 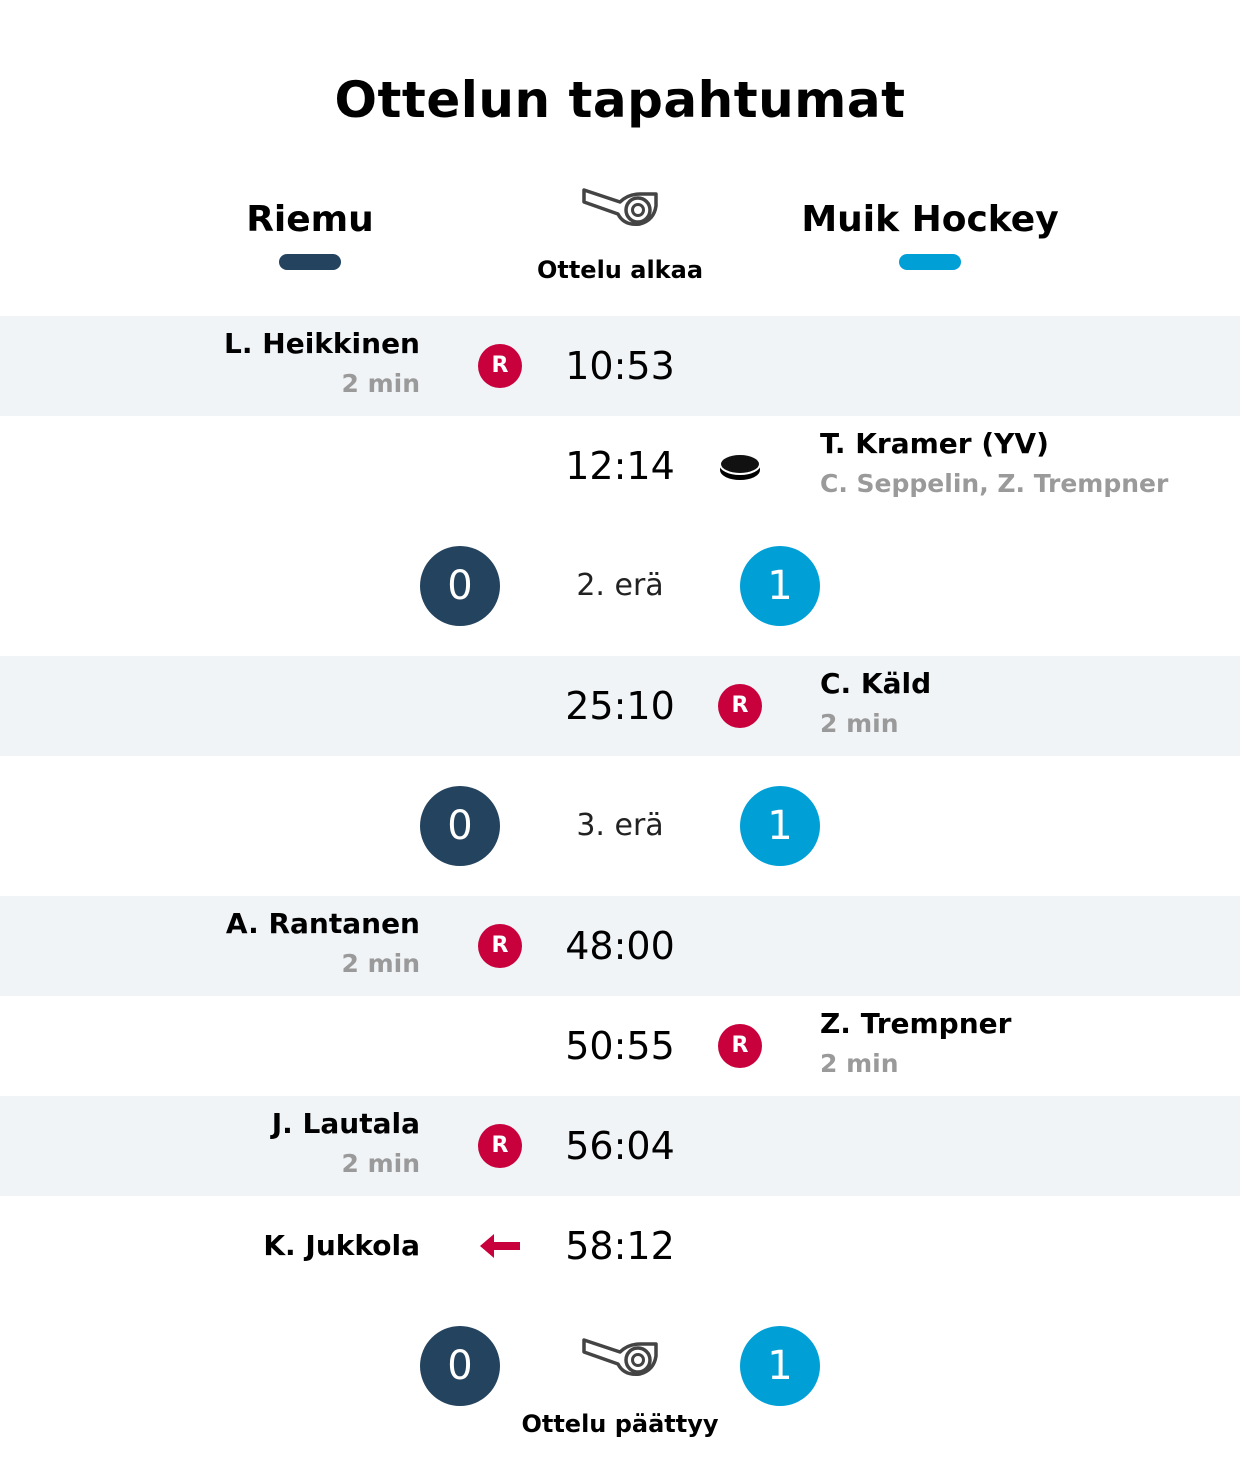 What do you see at coordinates (916, 1023) in the screenshot?
I see `player-name: Z. Trempner` at bounding box center [916, 1023].